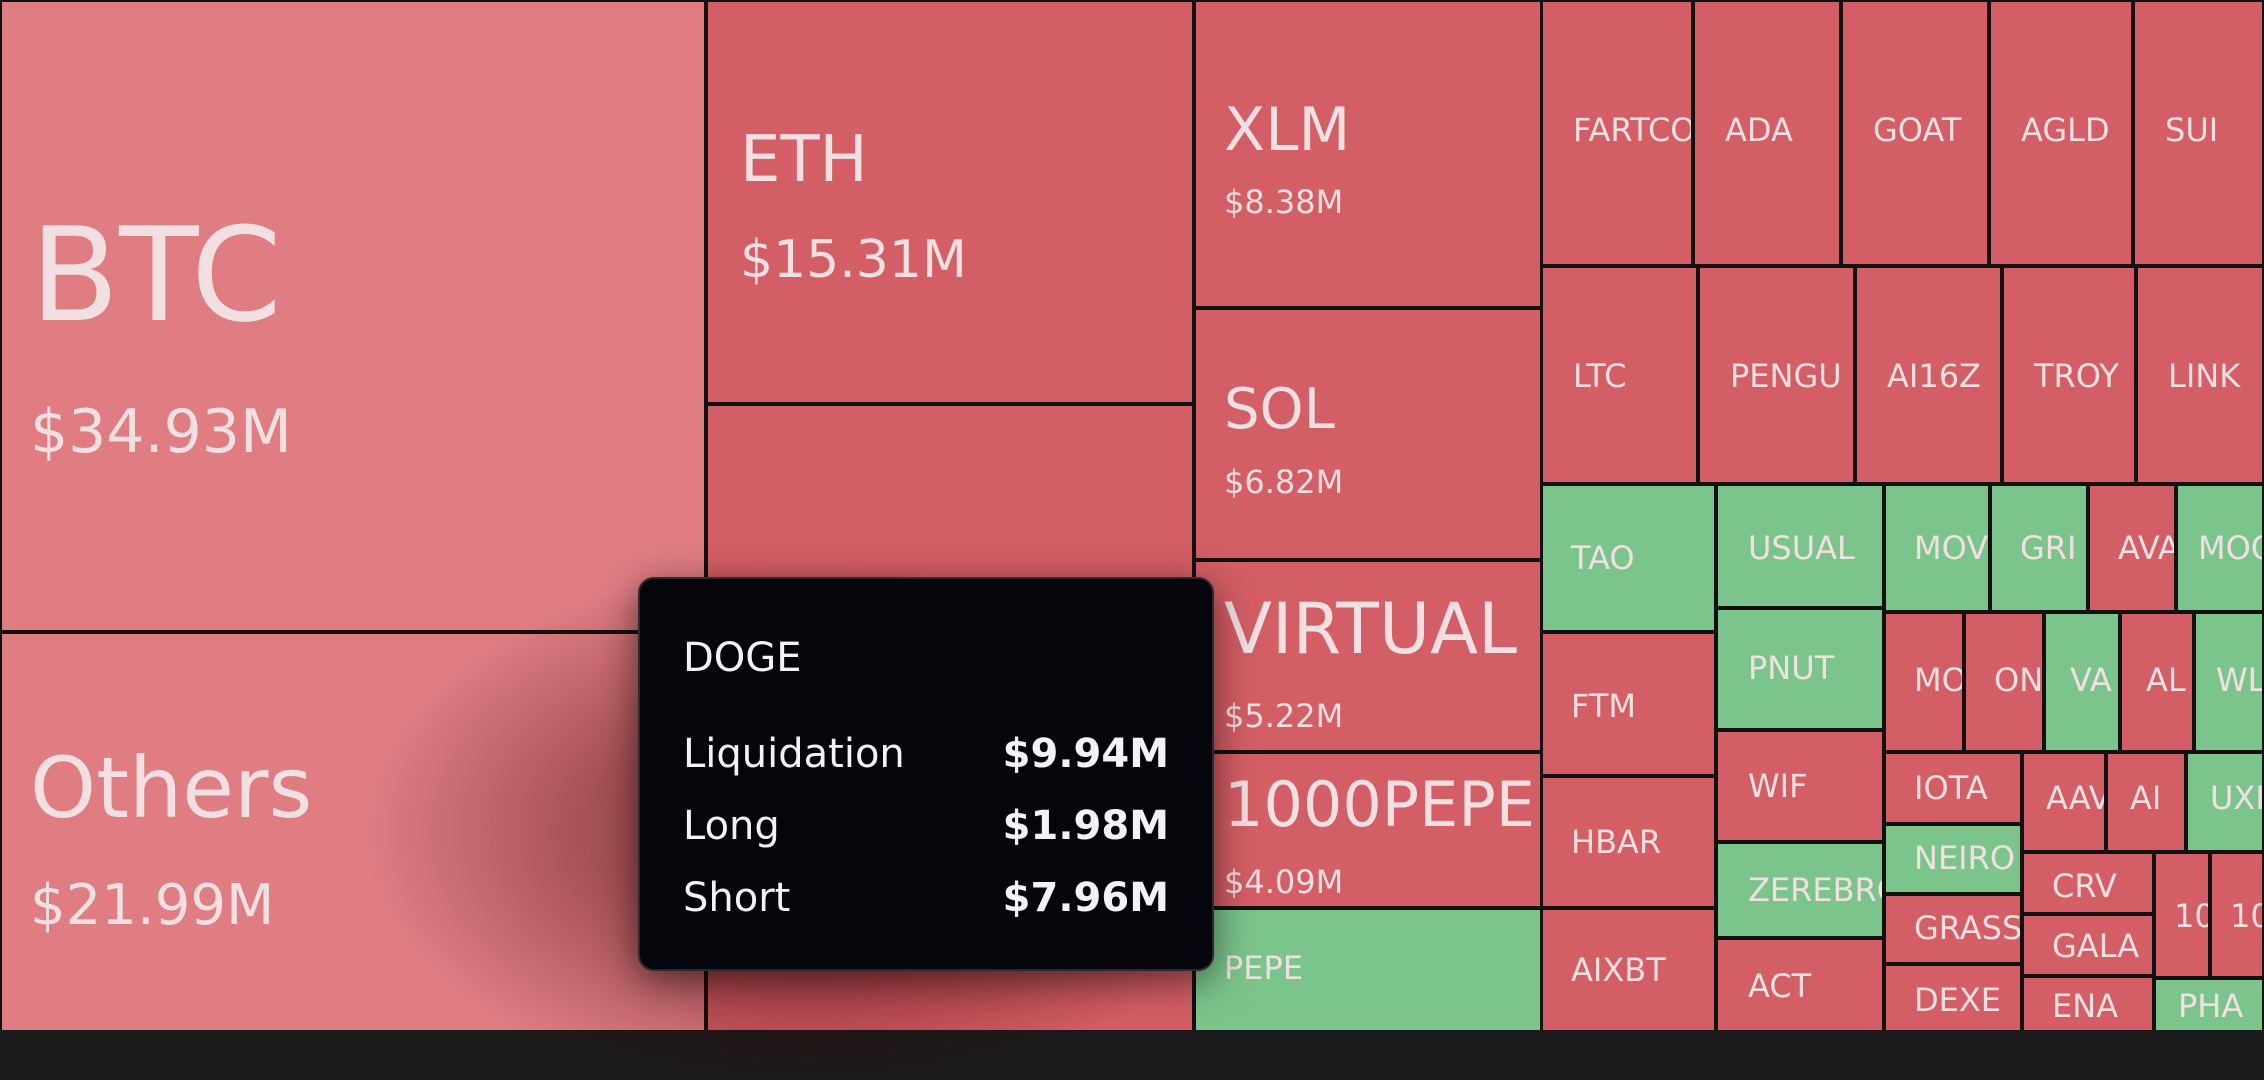  What do you see at coordinates (737, 898) in the screenshot?
I see `tooltip-label: Short` at bounding box center [737, 898].